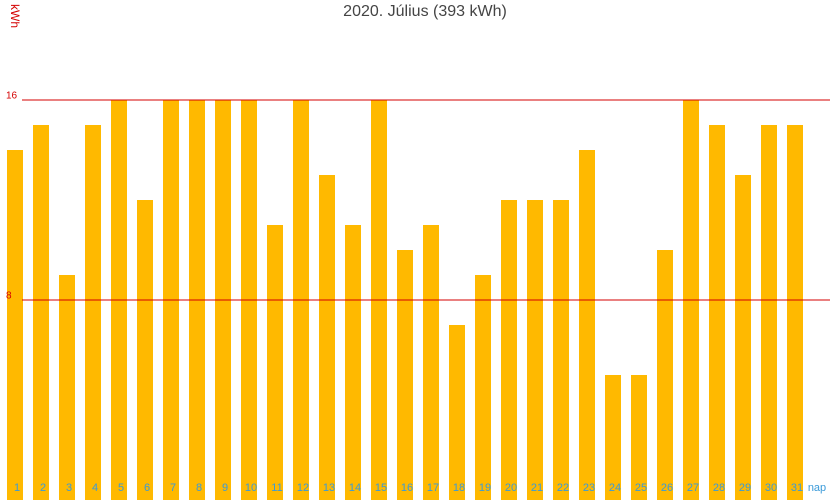 Image resolution: width=830 pixels, height=500 pixels. What do you see at coordinates (485, 488) in the screenshot?
I see `x-tick-label: 19` at bounding box center [485, 488].